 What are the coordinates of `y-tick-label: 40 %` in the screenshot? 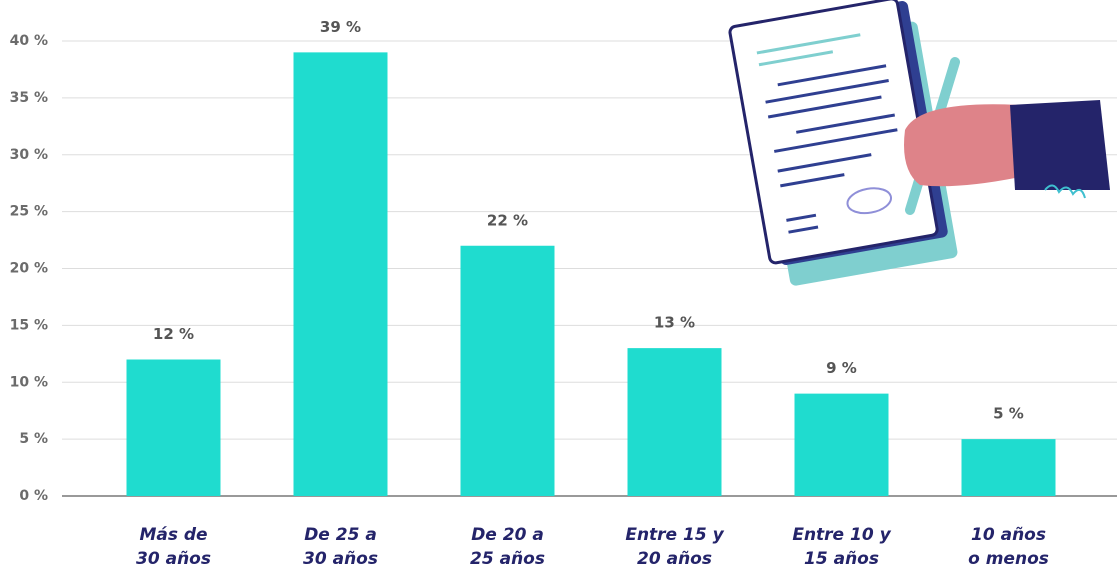 It's located at (29, 41).